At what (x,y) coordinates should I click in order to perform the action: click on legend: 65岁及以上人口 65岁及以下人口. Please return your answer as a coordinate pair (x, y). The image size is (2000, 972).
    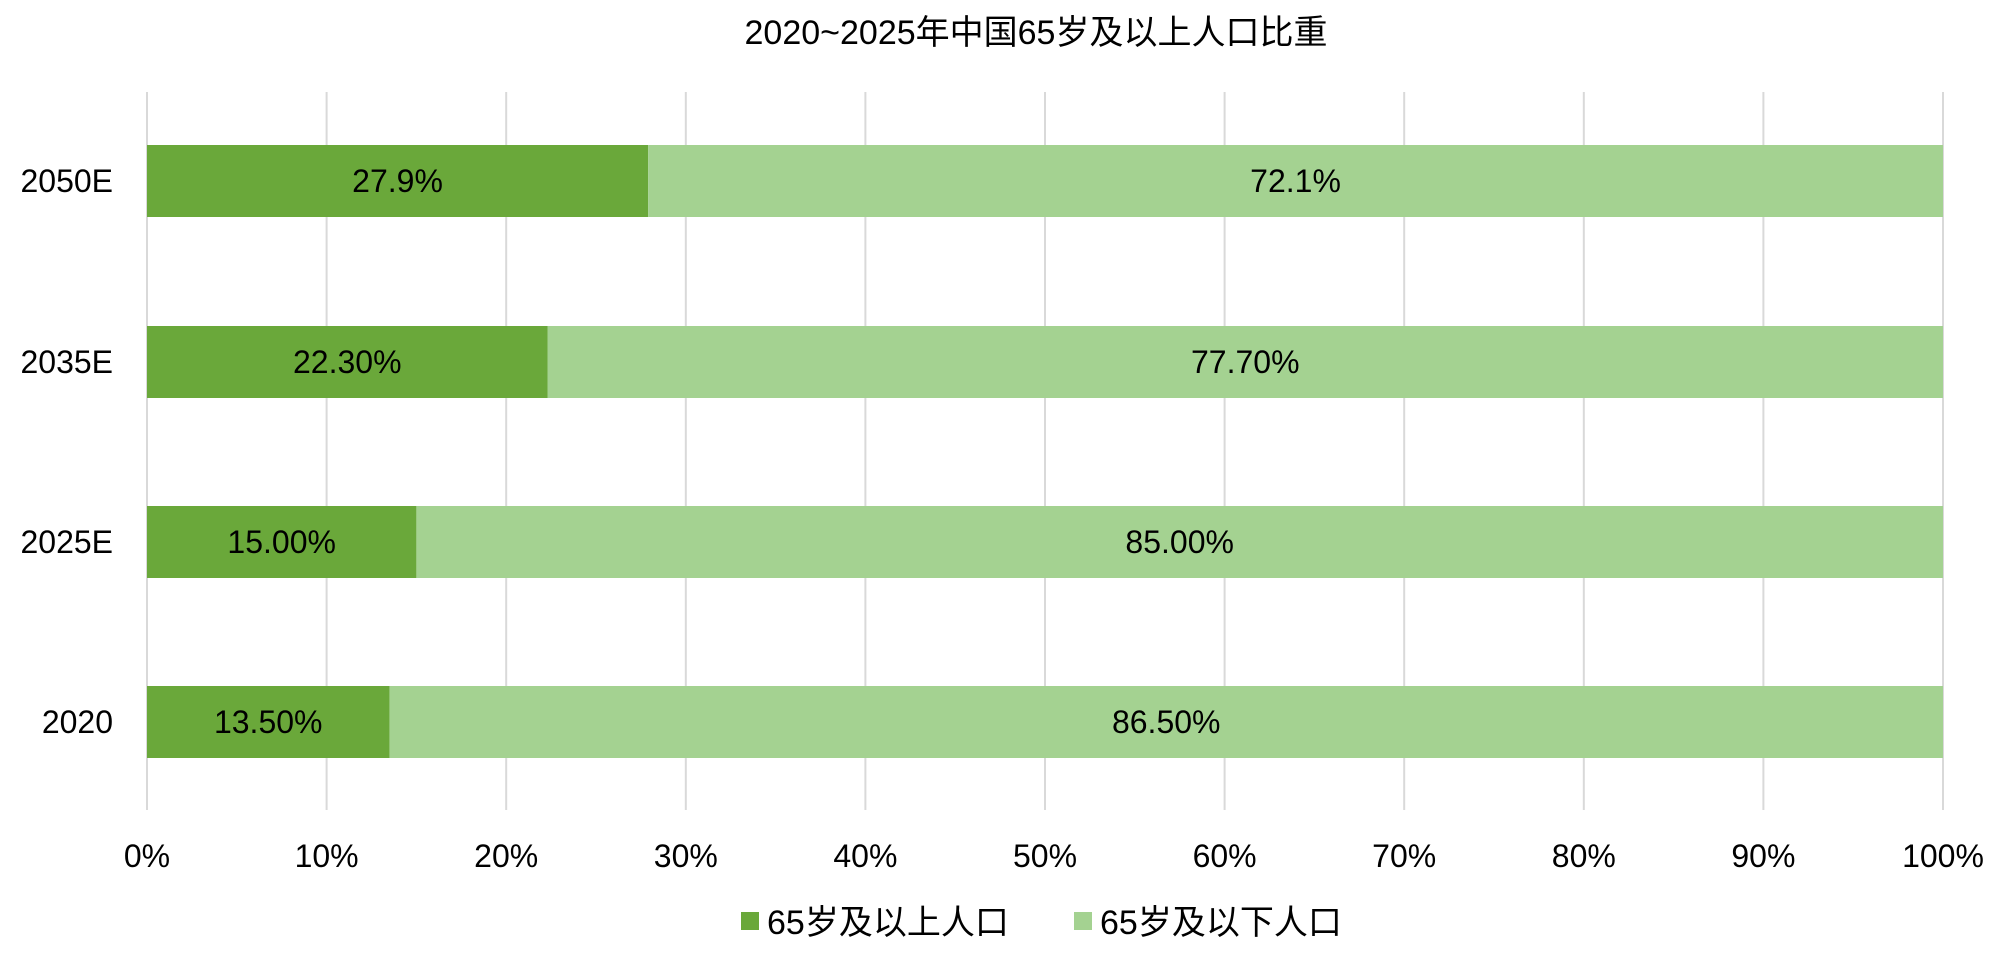
    Looking at the image, I should click on (1041, 923).